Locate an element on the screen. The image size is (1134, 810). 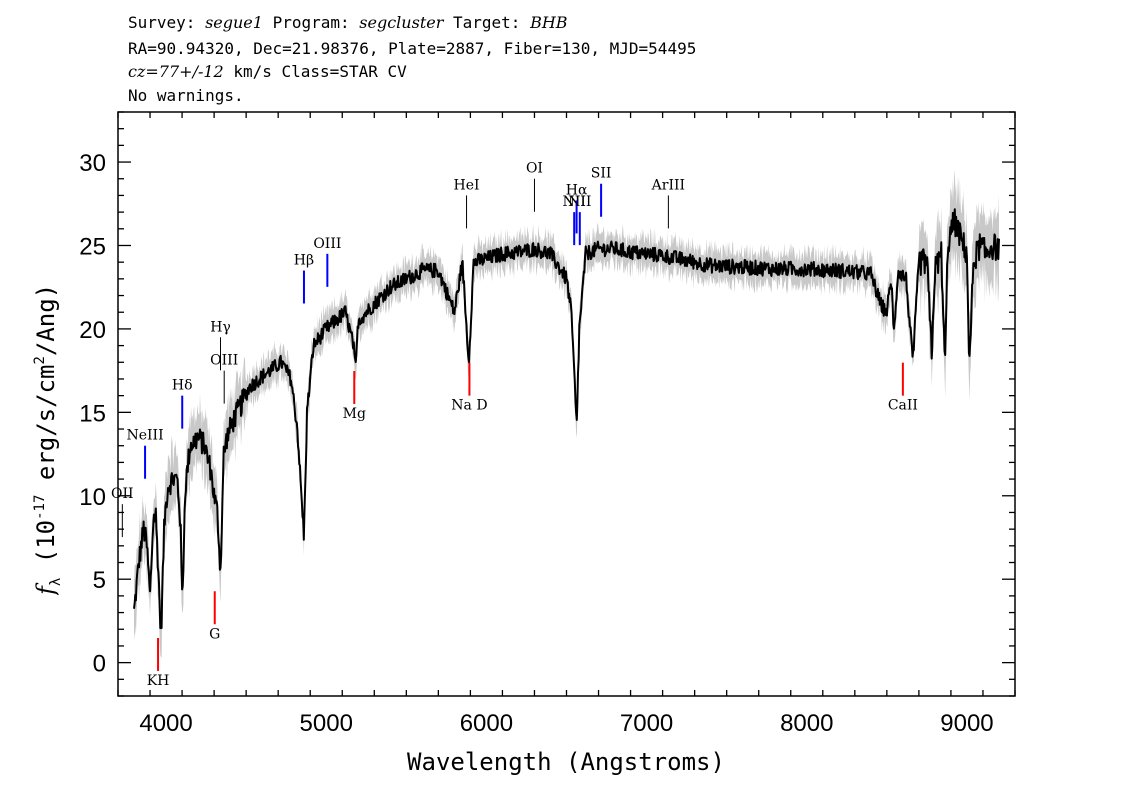
spectral-line-marker: Hβ is located at coordinates (304, 278).